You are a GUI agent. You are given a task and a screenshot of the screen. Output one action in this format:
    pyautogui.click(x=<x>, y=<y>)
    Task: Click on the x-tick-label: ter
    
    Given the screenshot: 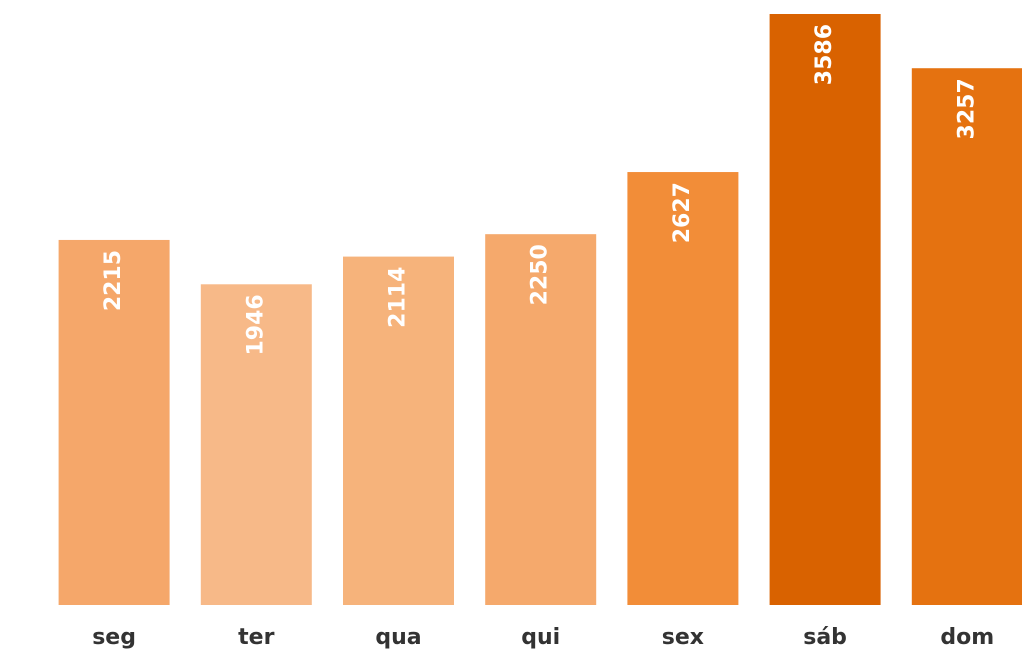 What is the action you would take?
    pyautogui.click(x=256, y=637)
    